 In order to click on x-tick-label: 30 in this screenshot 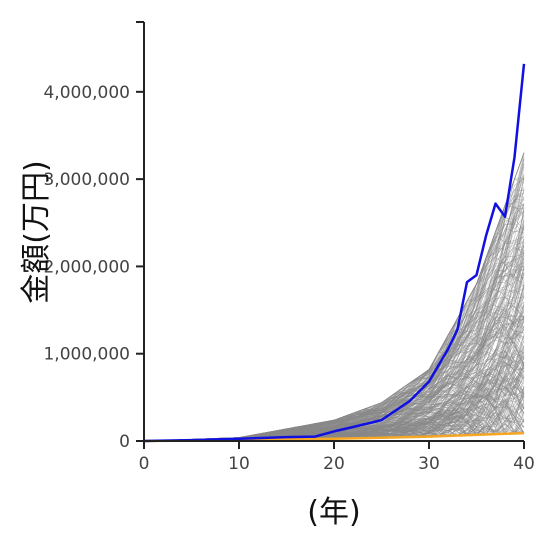, I will do `click(429, 464)`.